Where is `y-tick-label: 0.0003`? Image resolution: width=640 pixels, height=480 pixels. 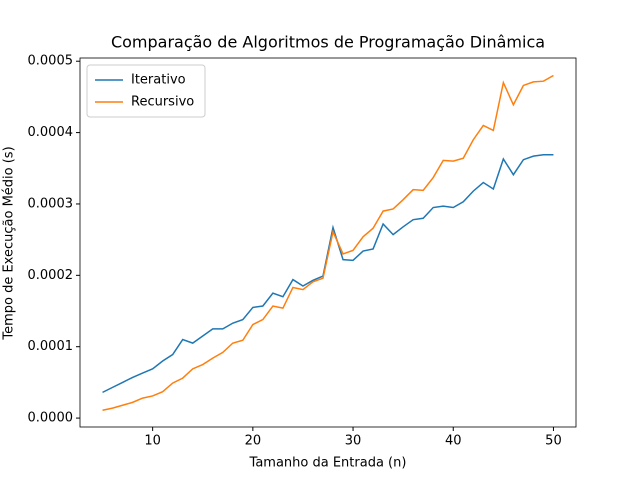 y-tick-label: 0.0003 is located at coordinates (51, 203).